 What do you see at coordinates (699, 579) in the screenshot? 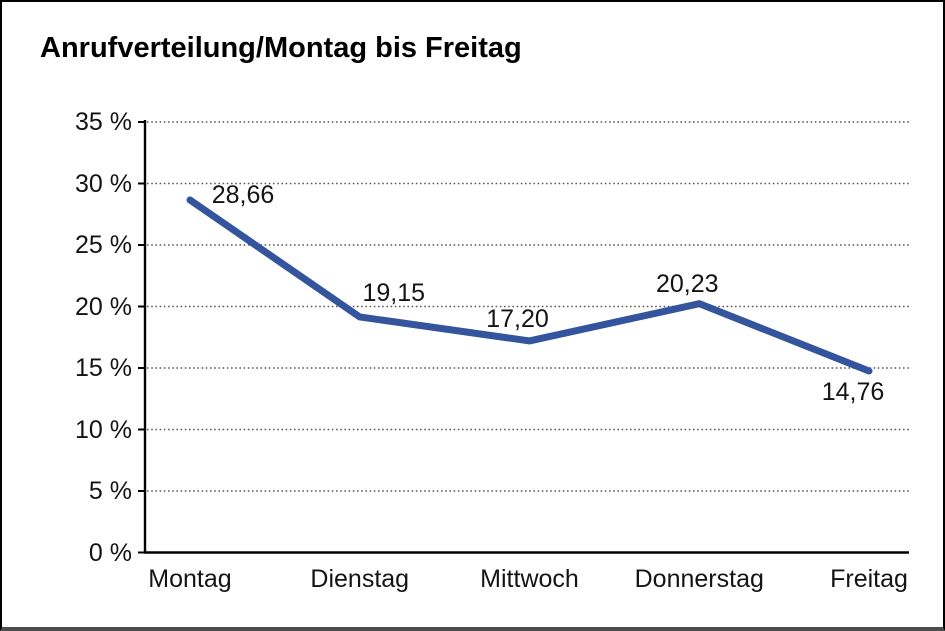
I see `x-category-label: Donnerstag` at bounding box center [699, 579].